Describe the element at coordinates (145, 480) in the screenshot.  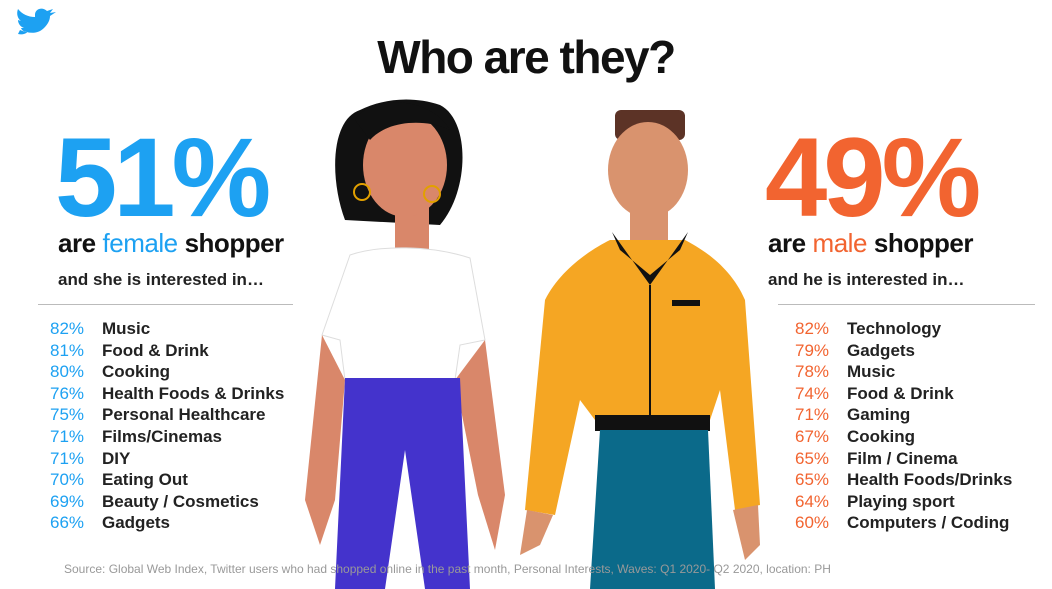
I see `interest-label: Eating Out` at that location.